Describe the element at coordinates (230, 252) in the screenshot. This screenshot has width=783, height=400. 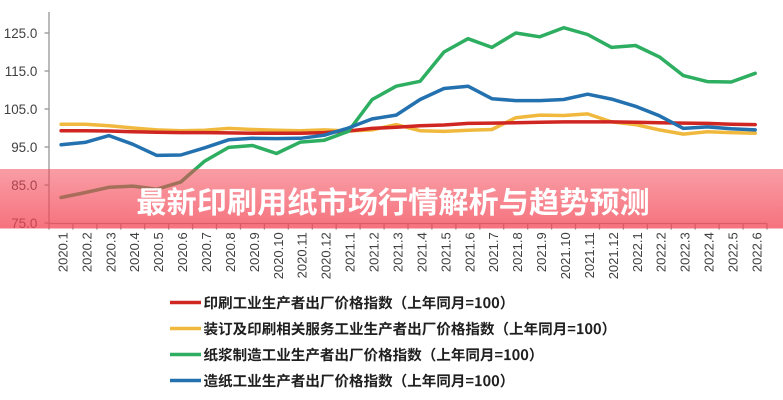
I see `svg-text: 2020.8` at that location.